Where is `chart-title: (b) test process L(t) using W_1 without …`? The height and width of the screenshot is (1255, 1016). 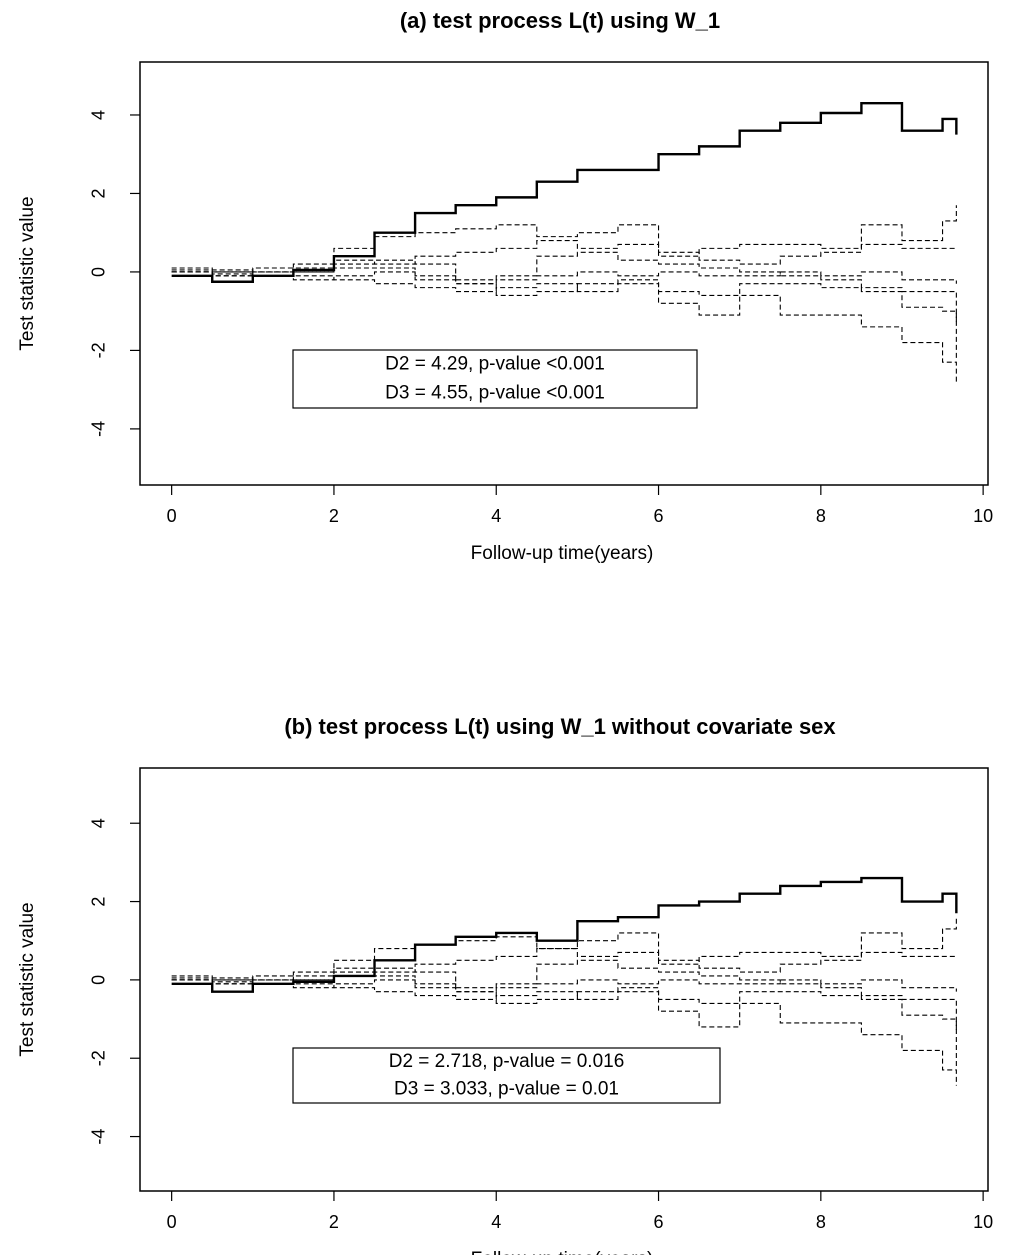
chart-title: (b) test process L(t) using W_1 without … is located at coordinates (560, 726).